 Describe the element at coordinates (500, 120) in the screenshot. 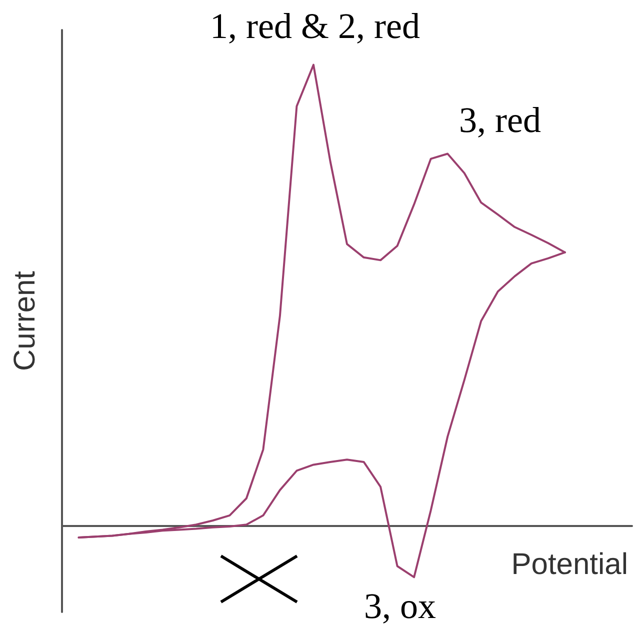

I see `annotation: 3, red` at that location.